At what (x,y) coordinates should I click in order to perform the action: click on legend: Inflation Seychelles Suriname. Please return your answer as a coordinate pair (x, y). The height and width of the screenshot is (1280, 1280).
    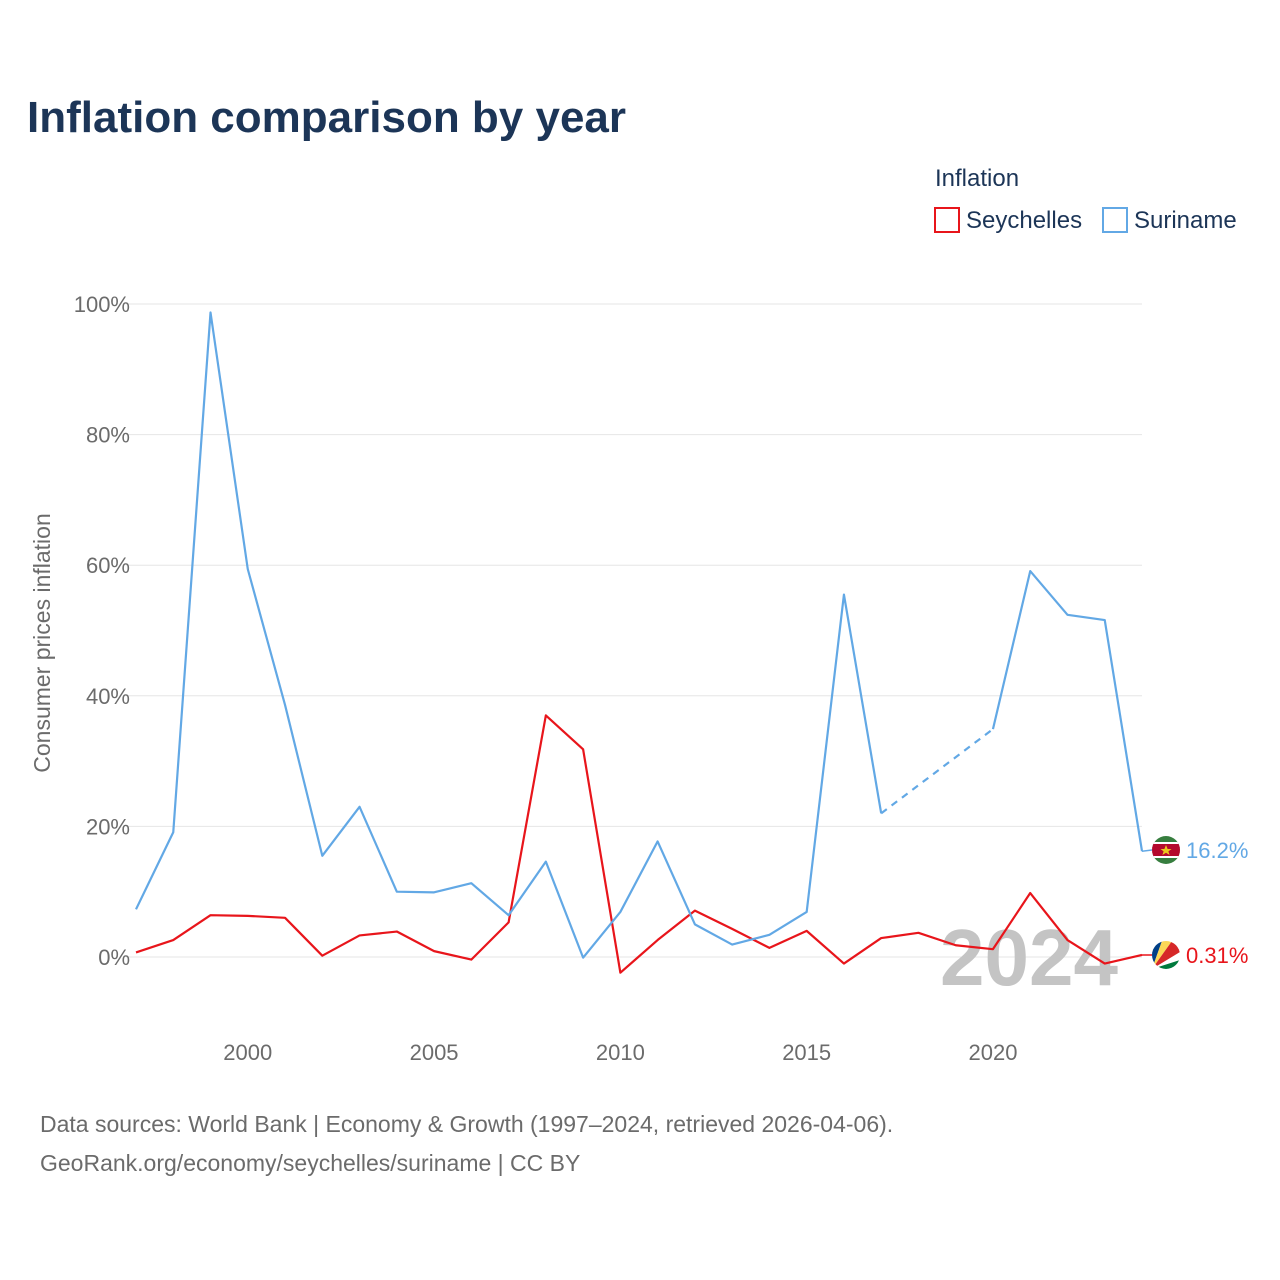
    Looking at the image, I should click on (1085, 199).